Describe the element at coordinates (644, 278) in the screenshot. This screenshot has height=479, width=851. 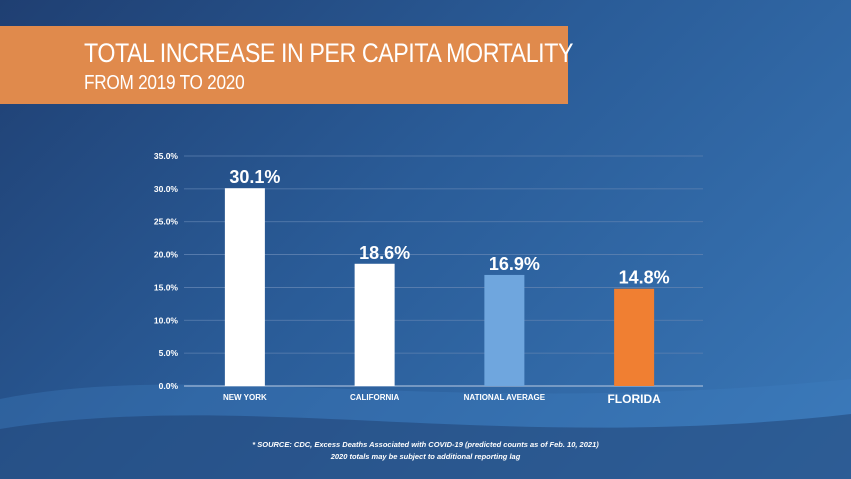
I see `data-label: 14.8%` at that location.